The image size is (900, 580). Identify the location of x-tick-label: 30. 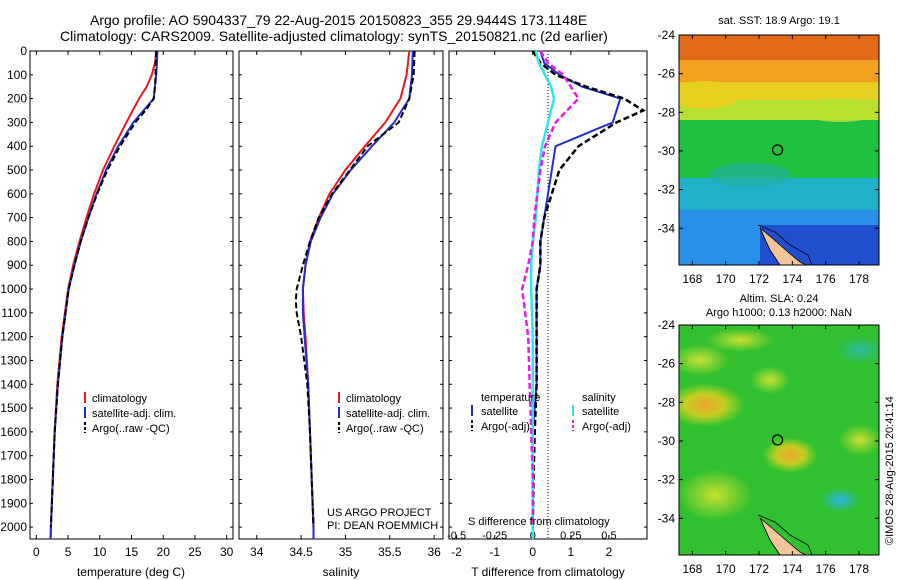
(227, 552).